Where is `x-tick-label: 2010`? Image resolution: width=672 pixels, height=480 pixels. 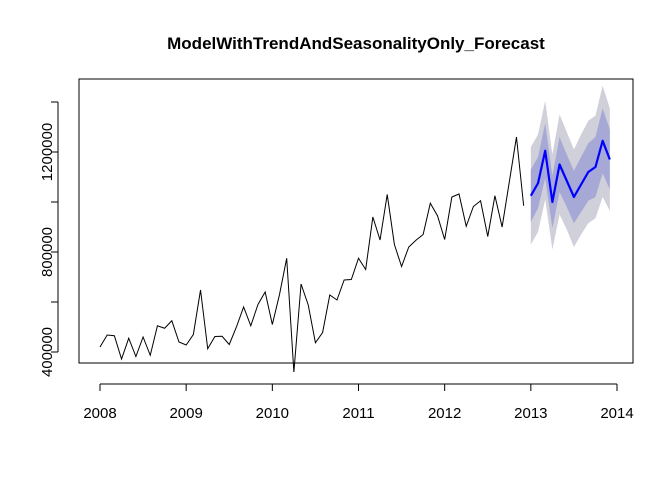
x-tick-label: 2010 is located at coordinates (272, 413).